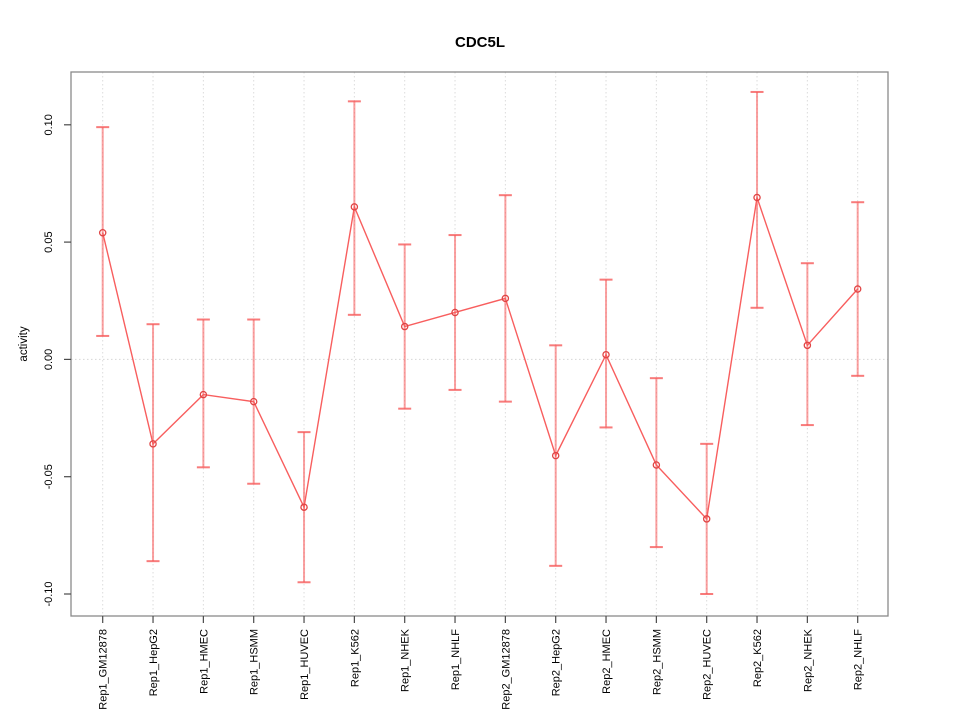 The height and width of the screenshot is (720, 960). What do you see at coordinates (506, 669) in the screenshot?
I see `x-tick-label: Rep2_GM12878` at bounding box center [506, 669].